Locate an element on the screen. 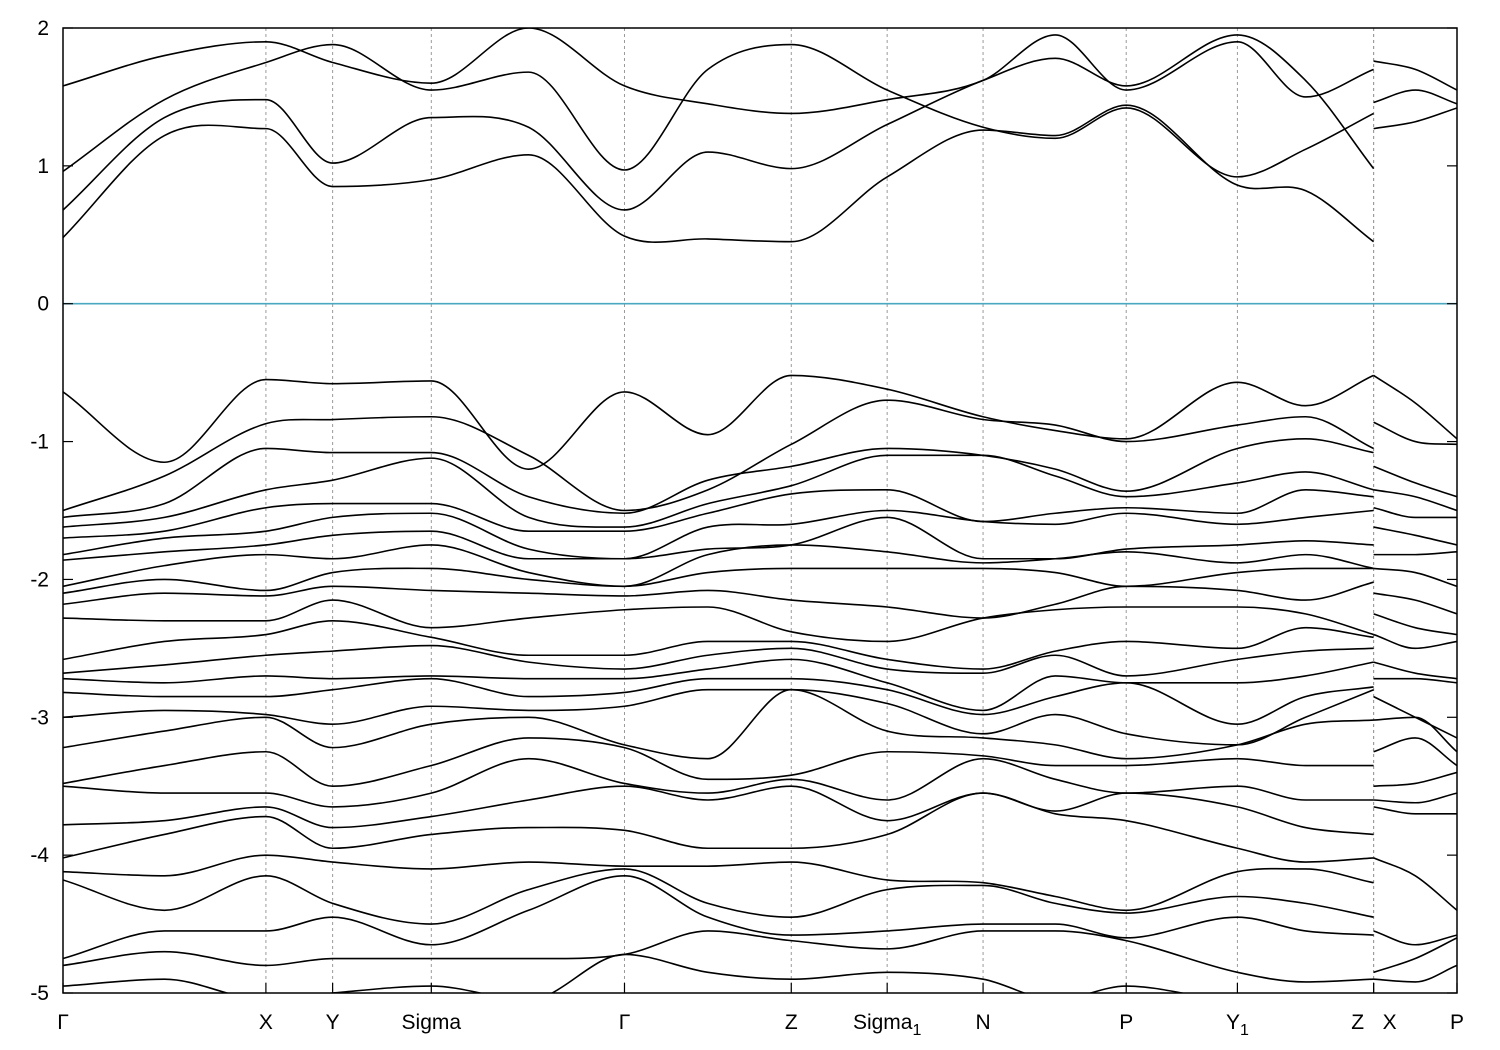 Image resolution: width=1500 pixels, height=1050 pixels. x-tick-label: Y1 is located at coordinates (1237, 1025).